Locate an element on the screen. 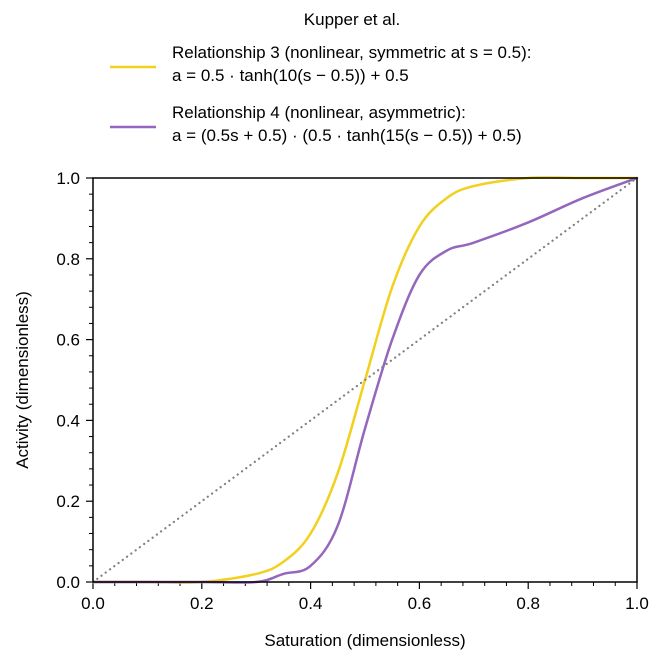 Image resolution: width=654 pixels, height=652 pixels. x-tick-label: 0.2 is located at coordinates (202, 603).